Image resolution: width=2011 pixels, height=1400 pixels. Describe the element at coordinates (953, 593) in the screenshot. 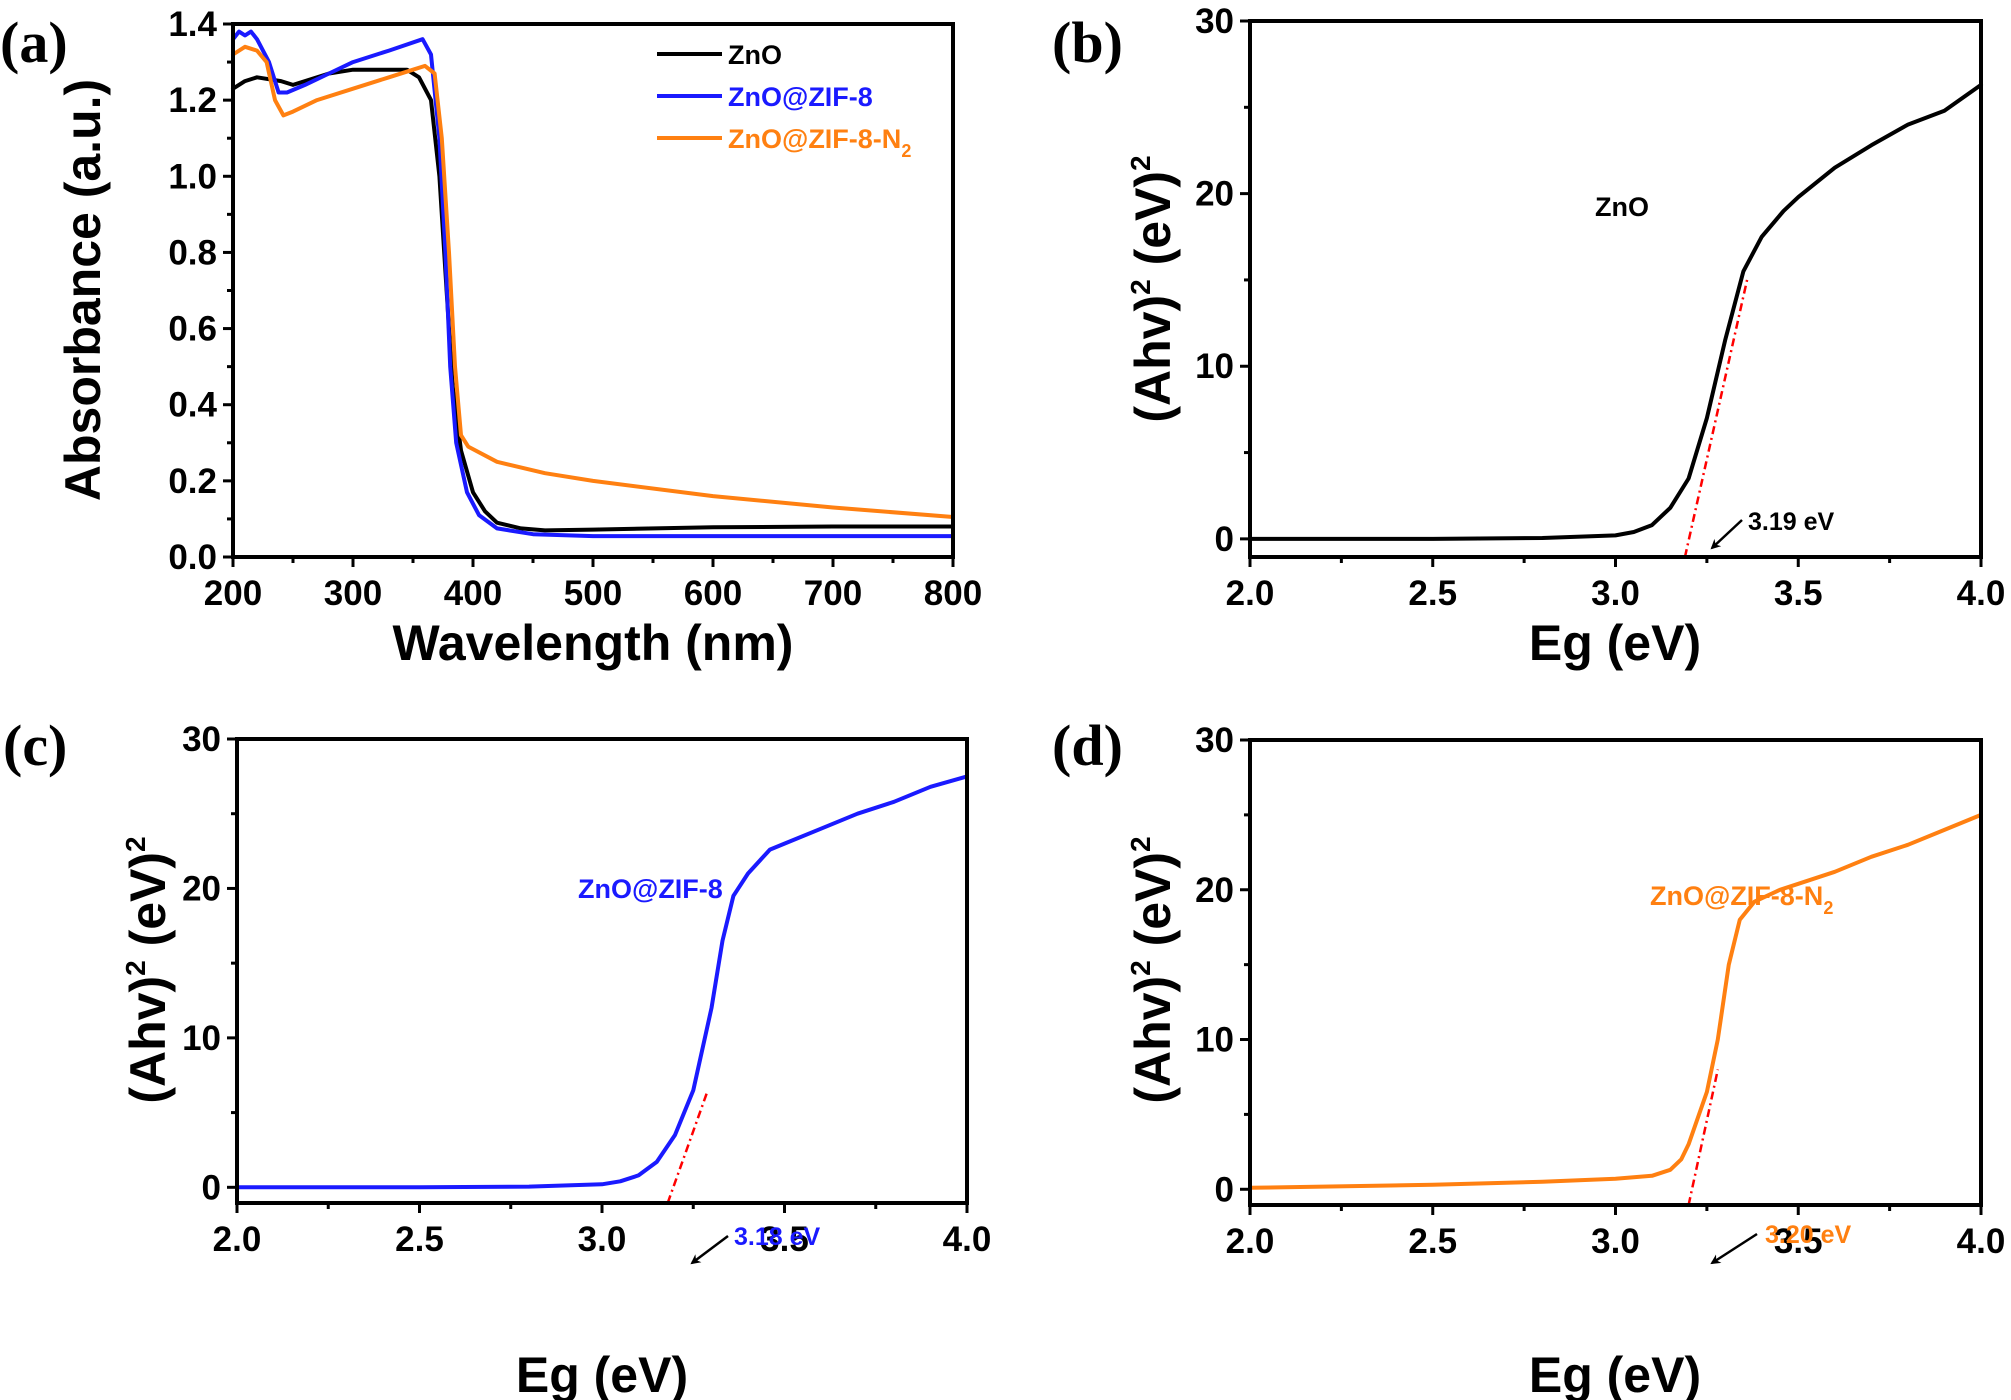

I see `x-tick-label: 800` at that location.